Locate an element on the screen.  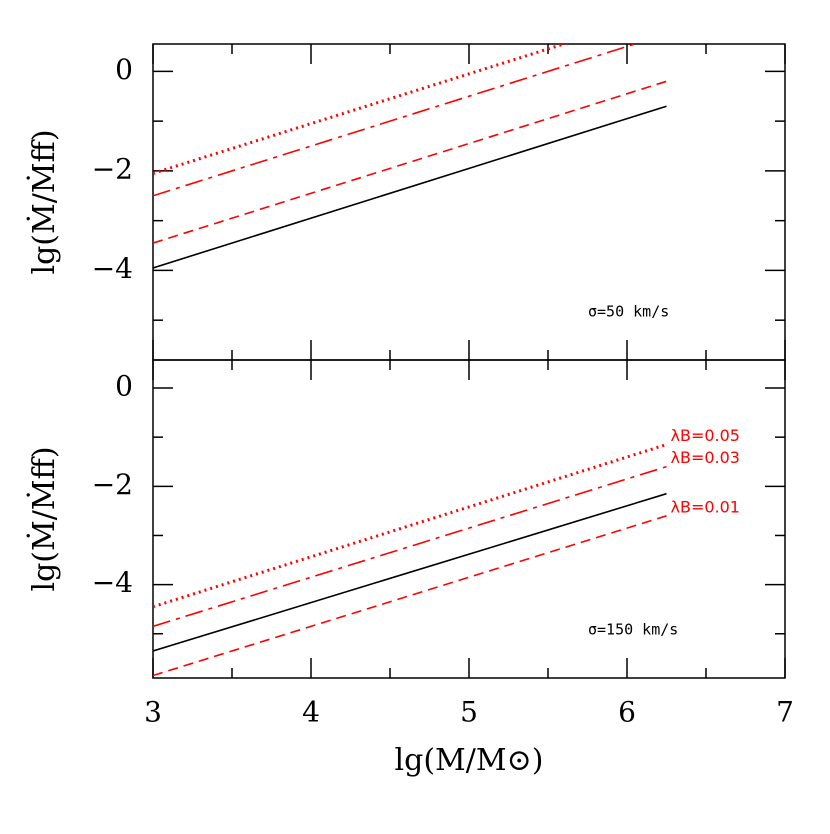
x-tick-label: 7 is located at coordinates (785, 712).